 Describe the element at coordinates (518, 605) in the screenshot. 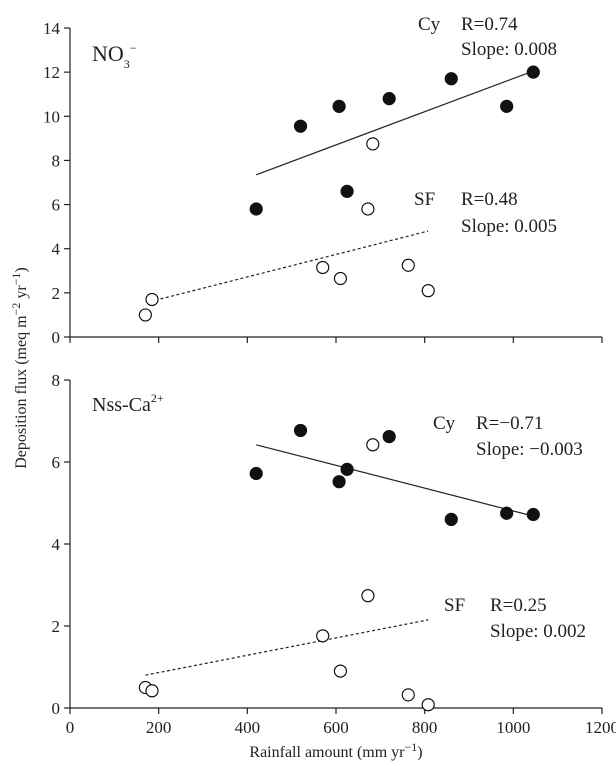

I see `sf-r-label-2: R=0.25` at that location.